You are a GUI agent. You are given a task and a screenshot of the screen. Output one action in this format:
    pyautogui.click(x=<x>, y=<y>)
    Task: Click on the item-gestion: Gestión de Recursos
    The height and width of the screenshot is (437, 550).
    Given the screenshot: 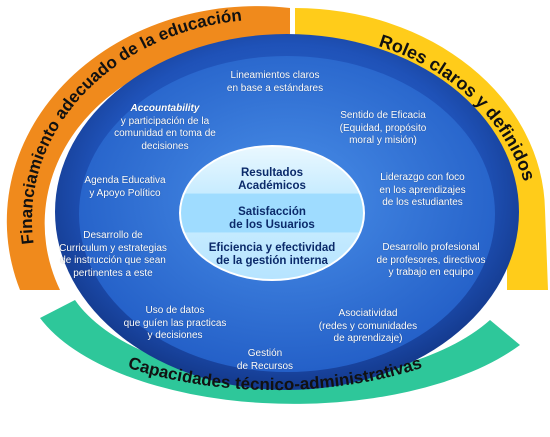 What is the action you would take?
    pyautogui.click(x=265, y=360)
    